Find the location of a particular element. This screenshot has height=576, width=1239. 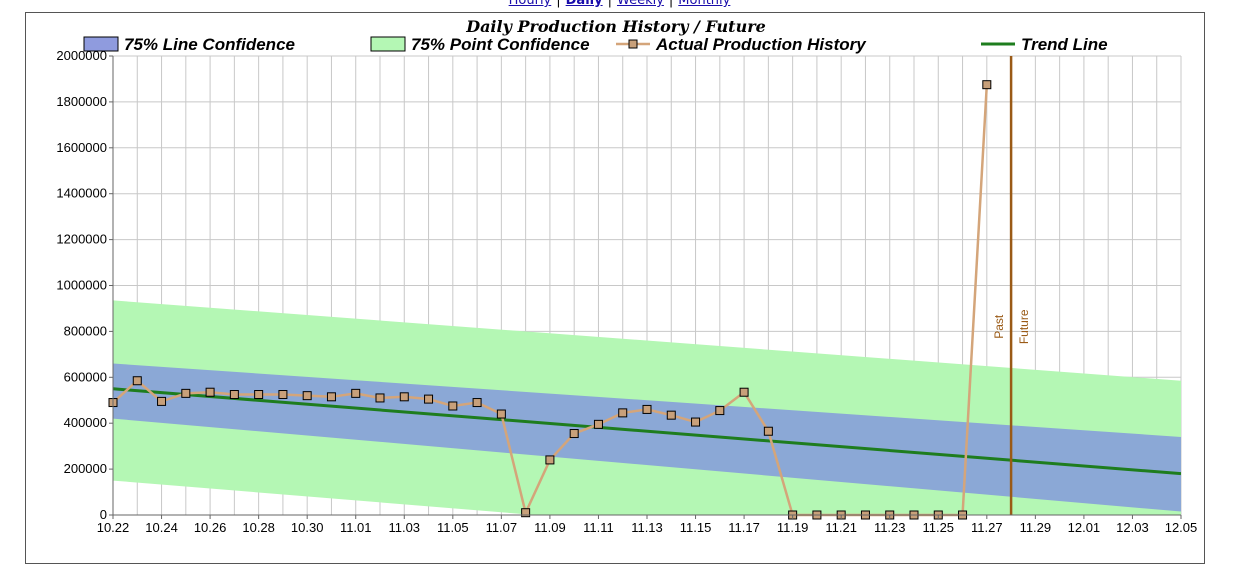

x-tick-label: 10.22 is located at coordinates (113, 527).